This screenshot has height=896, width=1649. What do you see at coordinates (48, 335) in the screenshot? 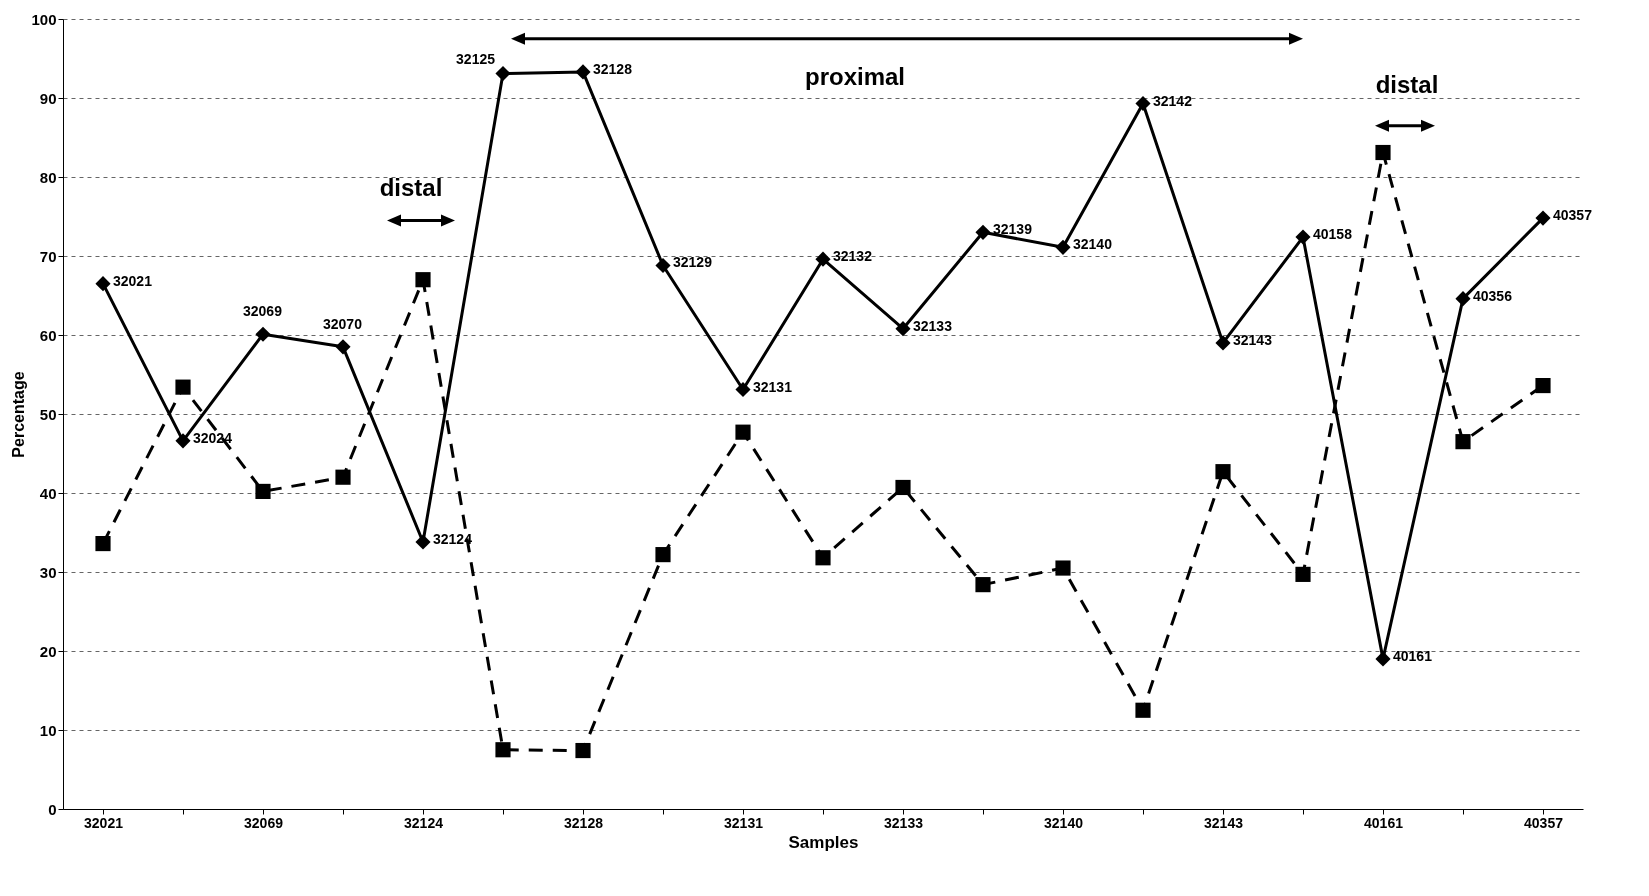
I see `y-tick-label: 60` at bounding box center [48, 335].